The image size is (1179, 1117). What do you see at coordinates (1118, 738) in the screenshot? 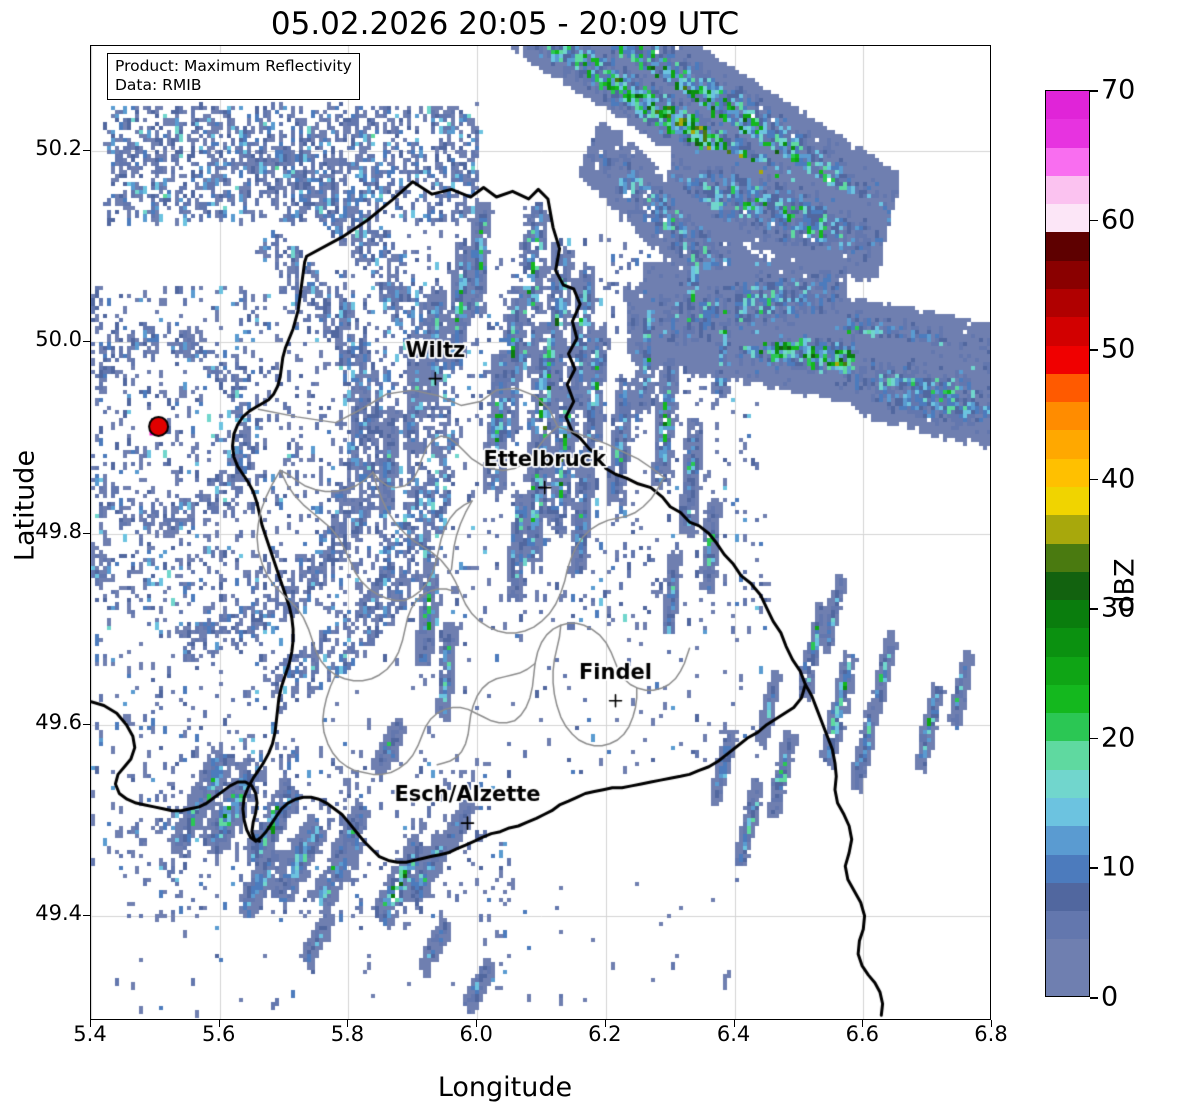
I see `colorbar-tick-label-2: 20` at bounding box center [1118, 738].